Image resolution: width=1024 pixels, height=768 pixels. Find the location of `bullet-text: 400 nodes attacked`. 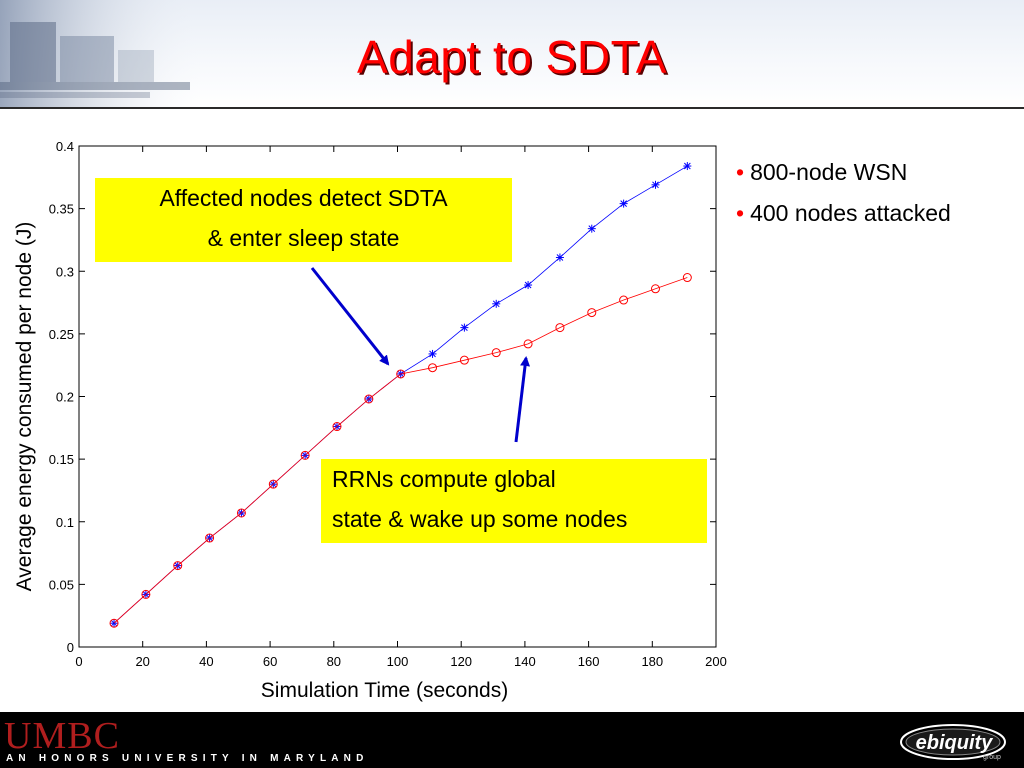

bullet-text: 400 nodes attacked is located at coordinates (850, 213).